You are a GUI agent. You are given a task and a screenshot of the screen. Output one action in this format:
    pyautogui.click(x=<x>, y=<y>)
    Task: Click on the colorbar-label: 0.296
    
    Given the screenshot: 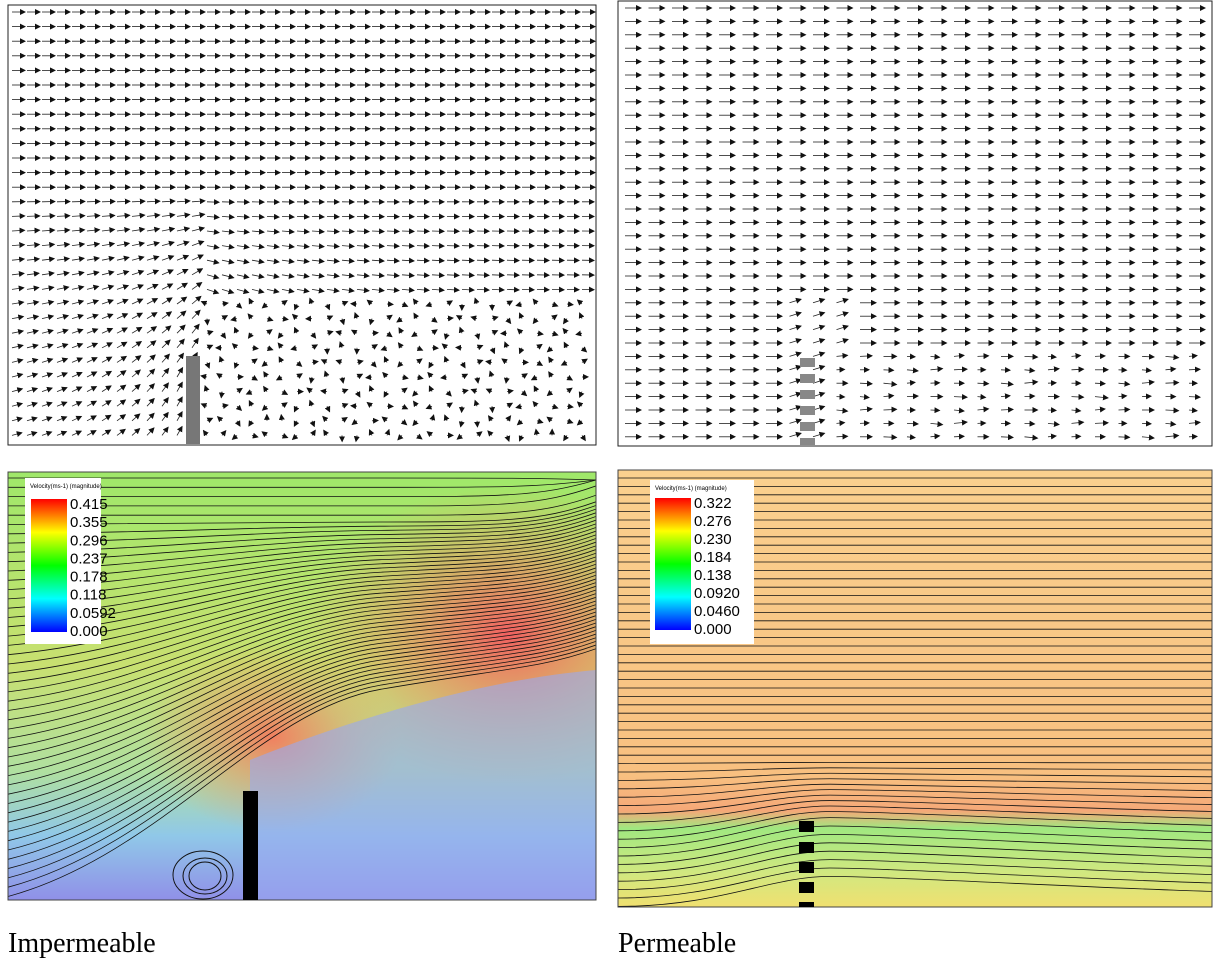 What is the action you would take?
    pyautogui.click(x=89, y=540)
    